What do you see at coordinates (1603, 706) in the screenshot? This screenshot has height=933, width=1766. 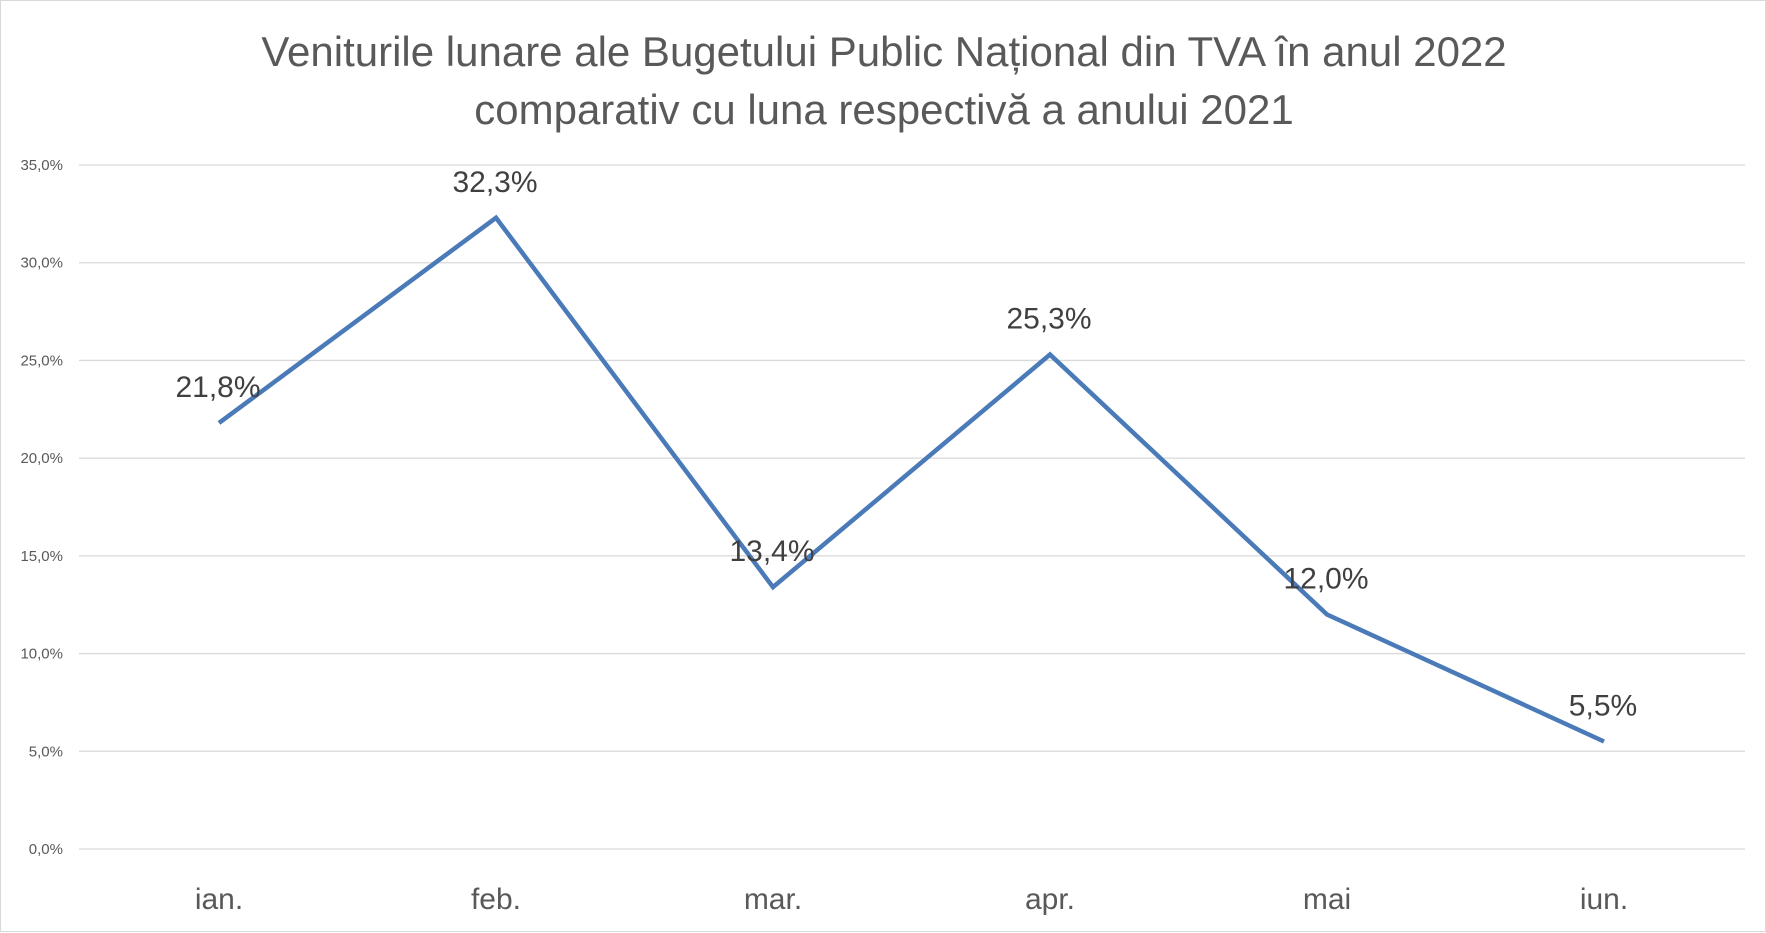 I see `data-label: 5,5%` at bounding box center [1603, 706].